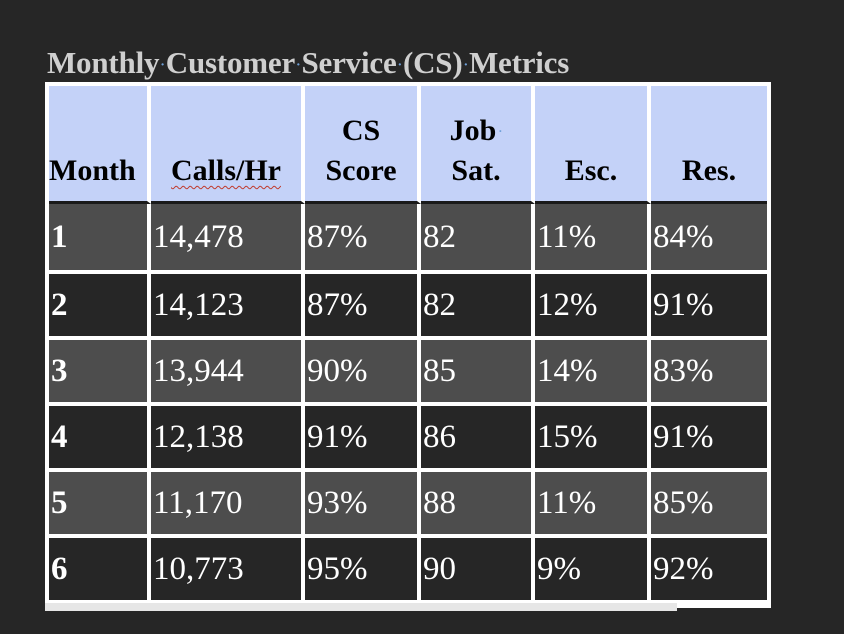 Image resolution: width=844 pixels, height=634 pixels. Describe the element at coordinates (363, 435) in the screenshot. I see `cell-cs-score: 91%` at that location.